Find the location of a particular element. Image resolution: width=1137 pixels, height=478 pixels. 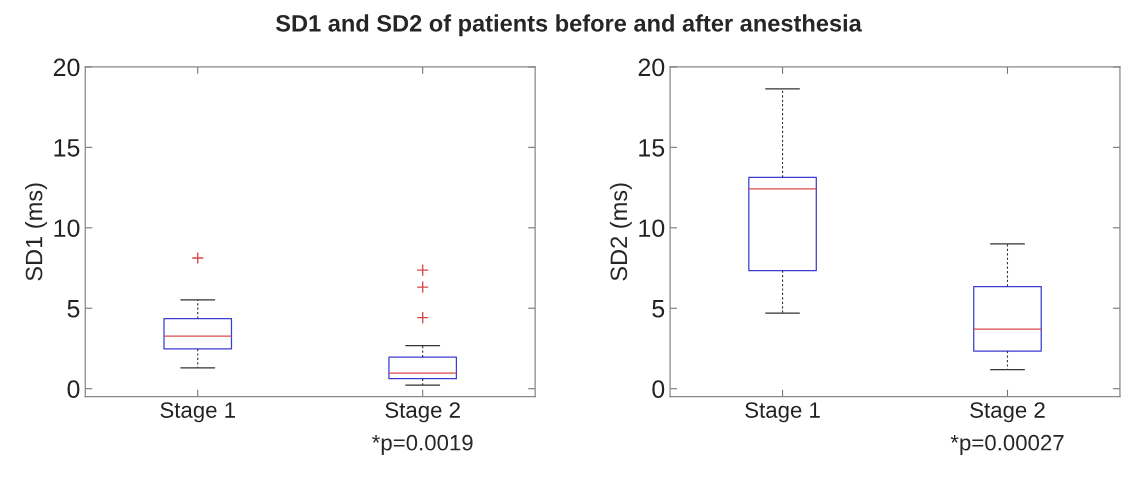

text: *p=0.0019 is located at coordinates (422, 444).